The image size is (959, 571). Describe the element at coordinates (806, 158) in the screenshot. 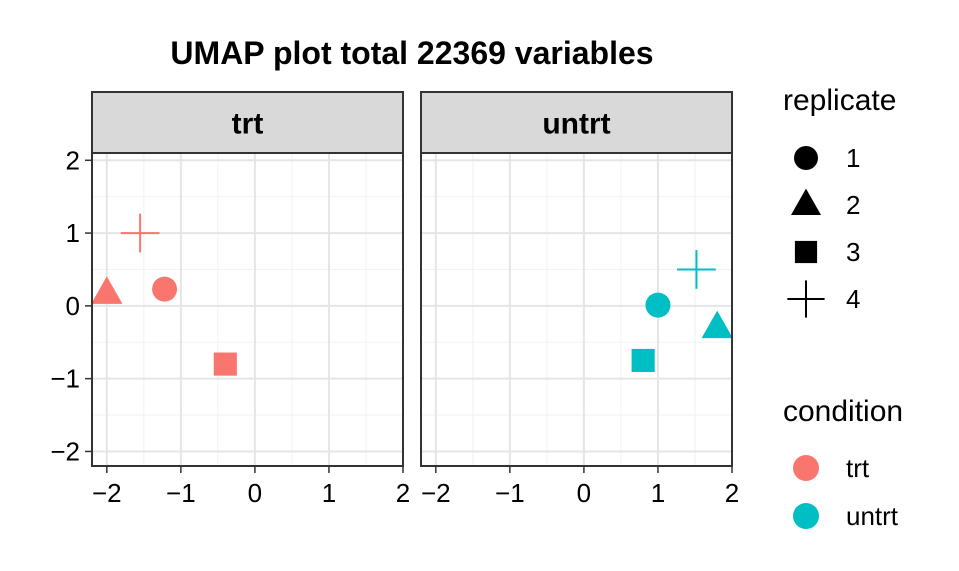

I see `legend-key-circle` at that location.